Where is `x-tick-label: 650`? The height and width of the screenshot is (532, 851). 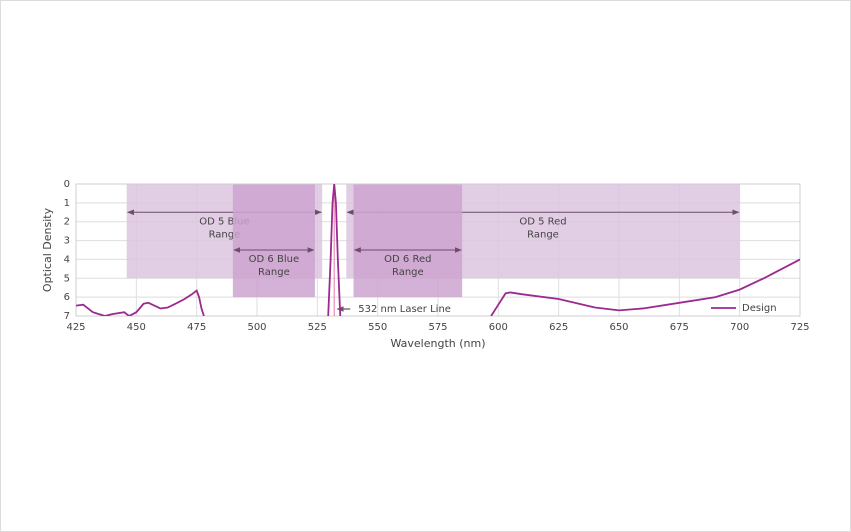
x-tick-label: 650 is located at coordinates (618, 327).